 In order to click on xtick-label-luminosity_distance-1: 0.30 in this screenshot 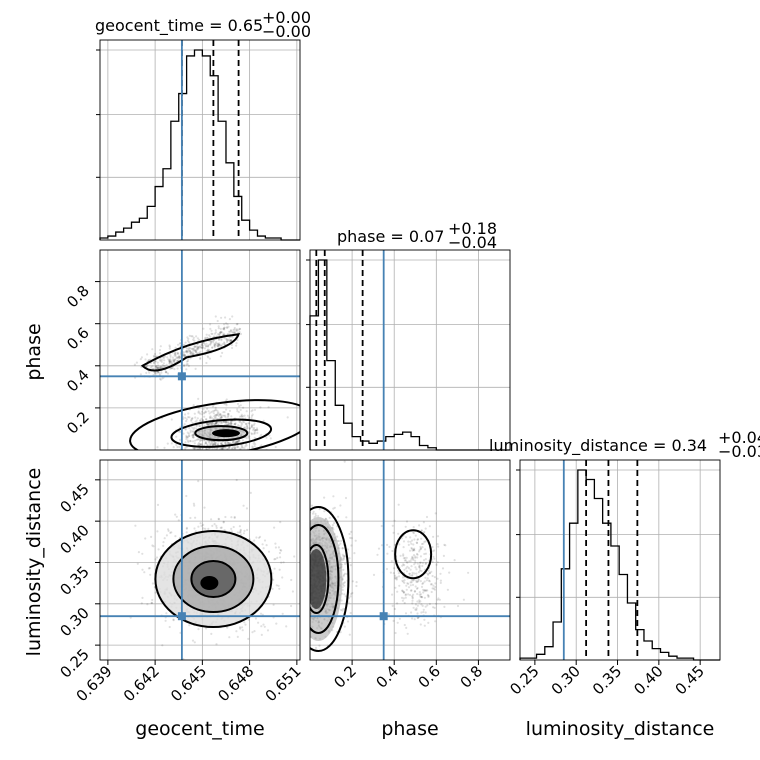, I will do `click(566, 680)`.